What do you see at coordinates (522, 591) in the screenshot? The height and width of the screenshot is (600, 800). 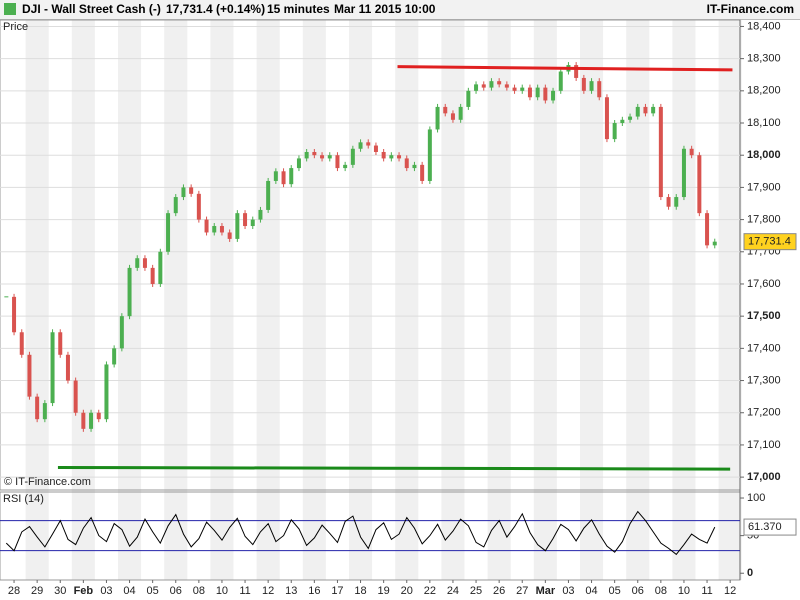 I see `x-tick-label: 27` at bounding box center [522, 591].